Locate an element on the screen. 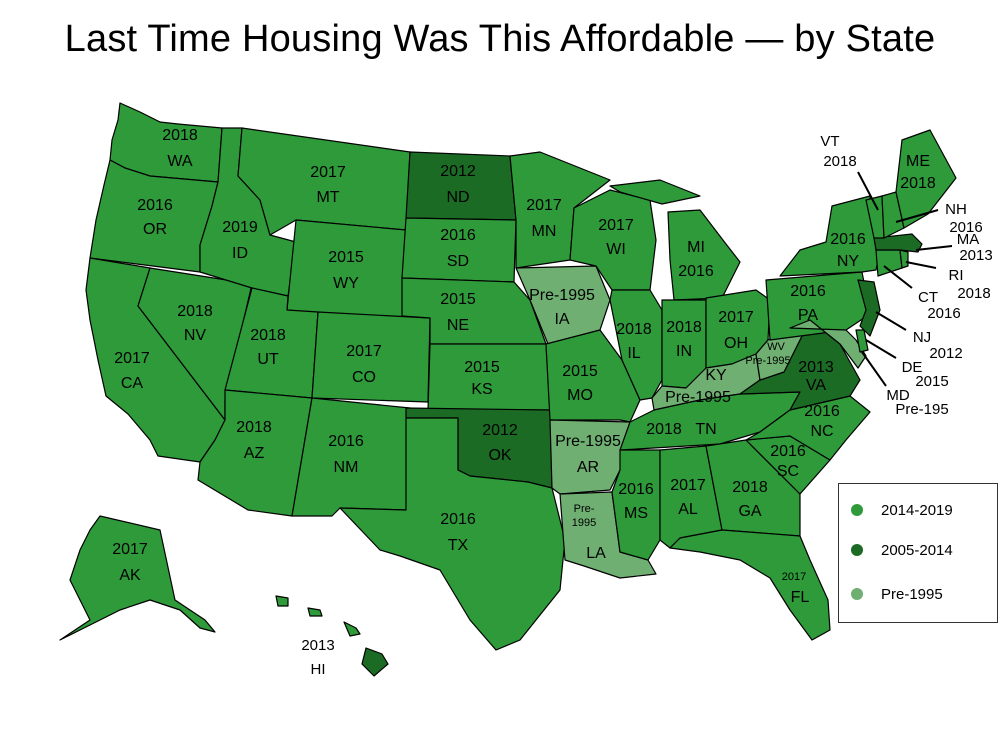  state-HI-big is located at coordinates (375, 662).